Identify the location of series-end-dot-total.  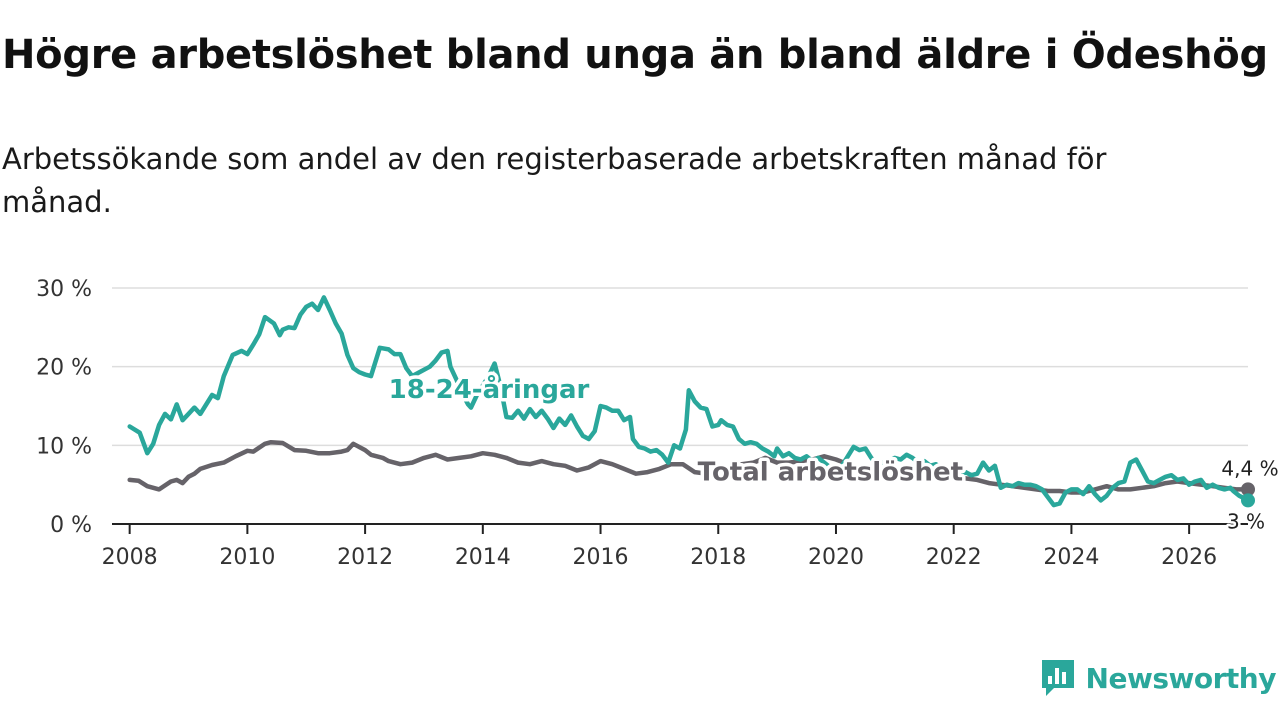
(1248, 489).